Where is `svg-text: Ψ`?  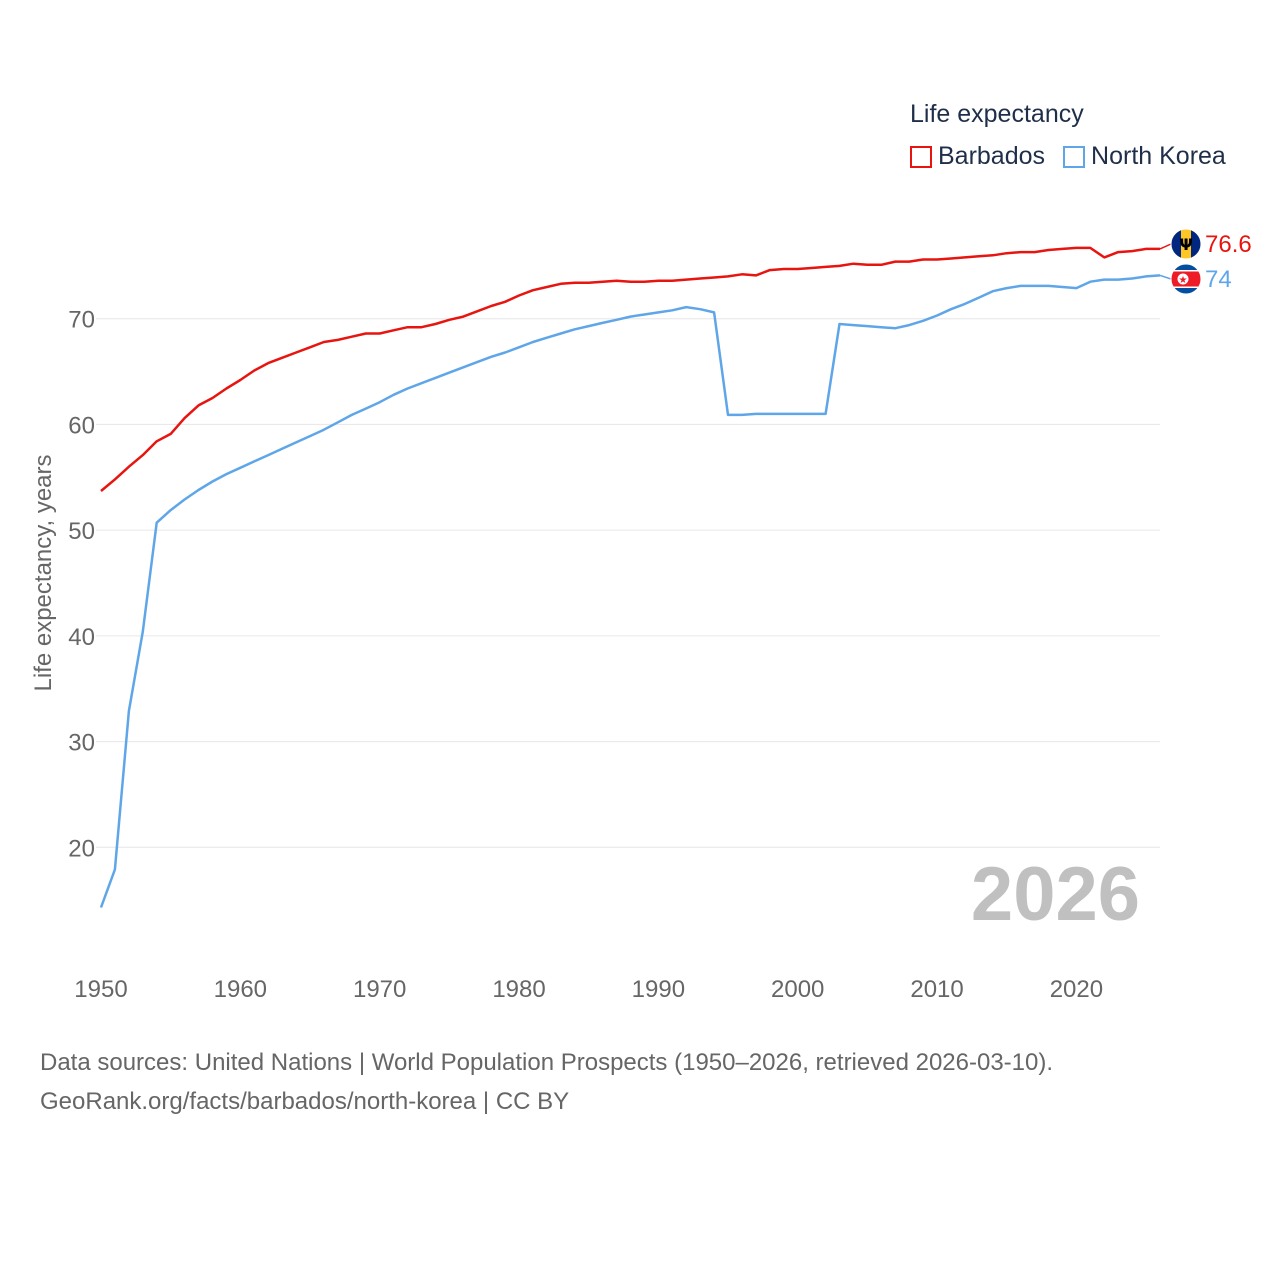 svg-text: Ψ is located at coordinates (1186, 244).